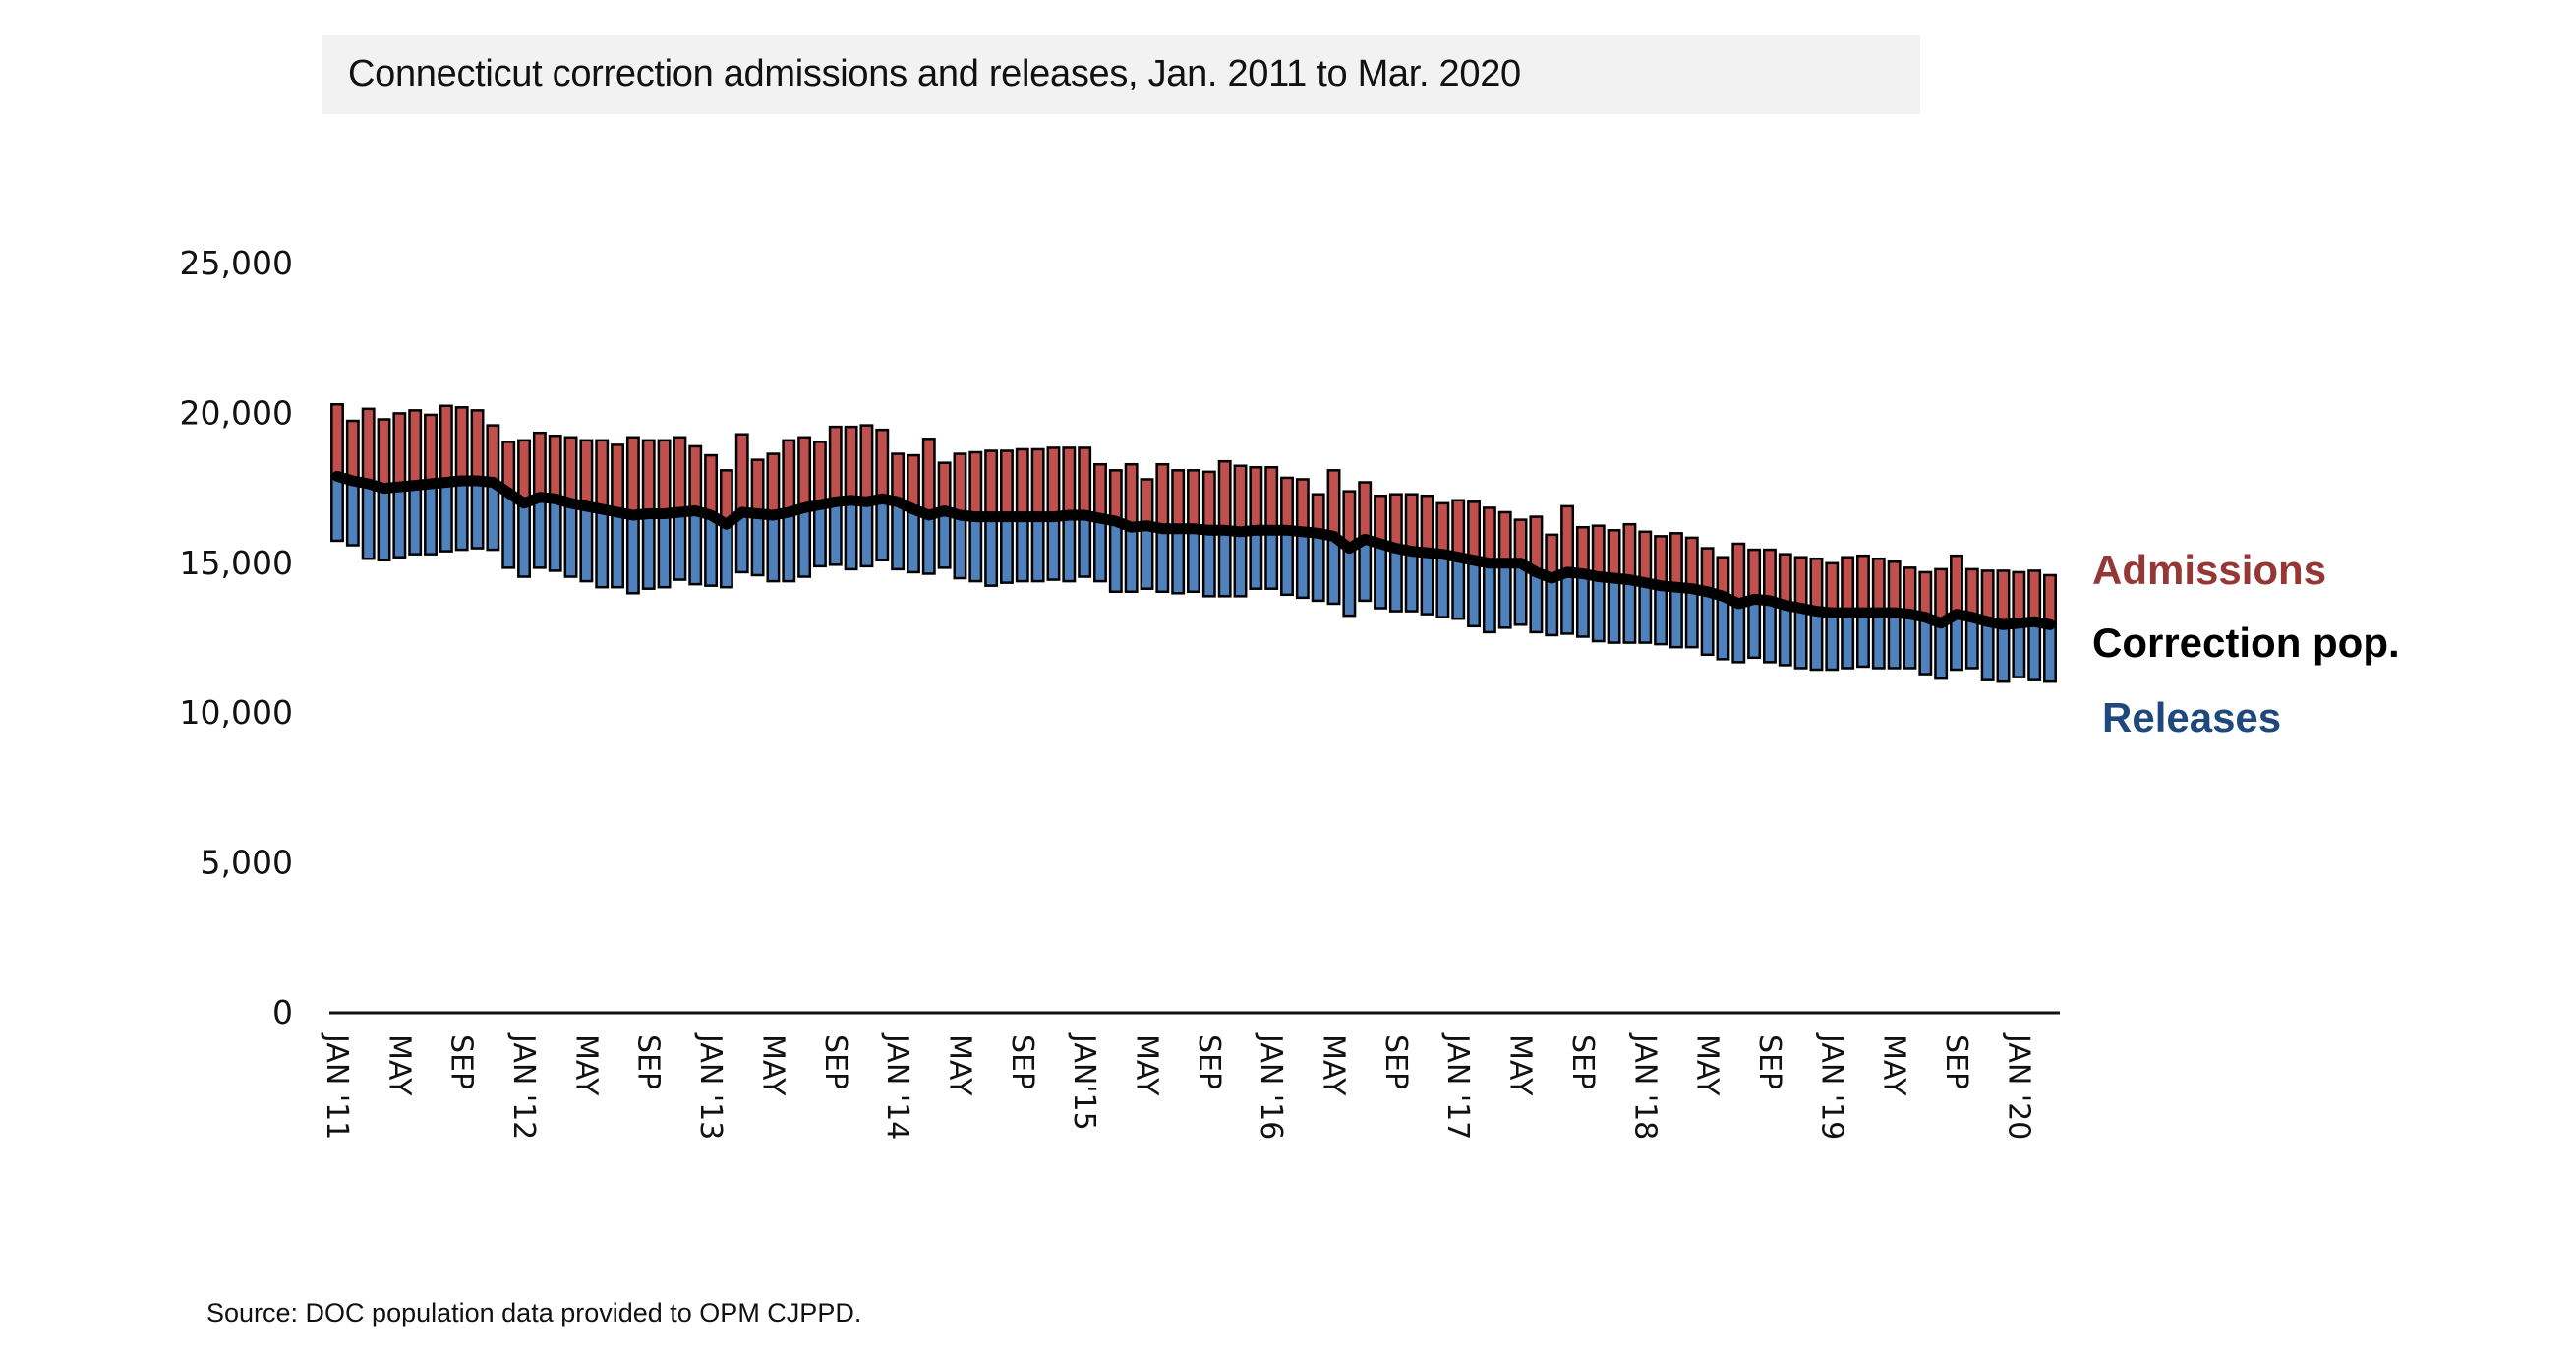  Describe the element at coordinates (337, 1086) in the screenshot. I see `x-tick-label: JAN '11` at that location.